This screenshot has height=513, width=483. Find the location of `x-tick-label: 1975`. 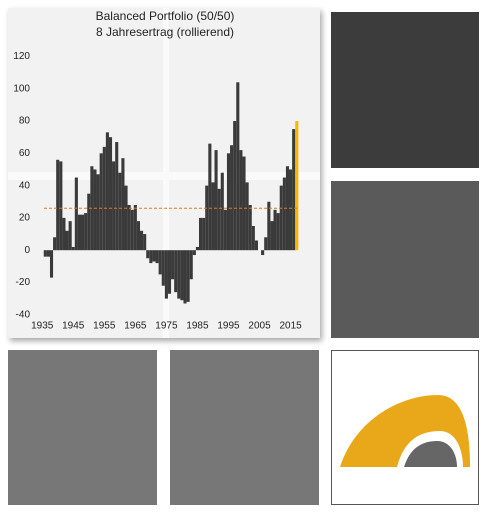

x-tick-label: 1975 is located at coordinates (166, 326).